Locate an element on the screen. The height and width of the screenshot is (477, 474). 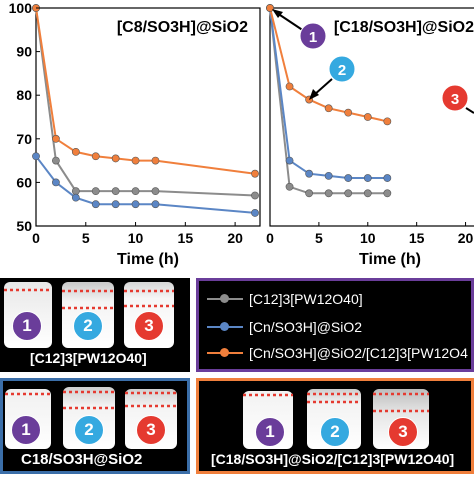
vial-number-b2: 2 is located at coordinates (89, 430).